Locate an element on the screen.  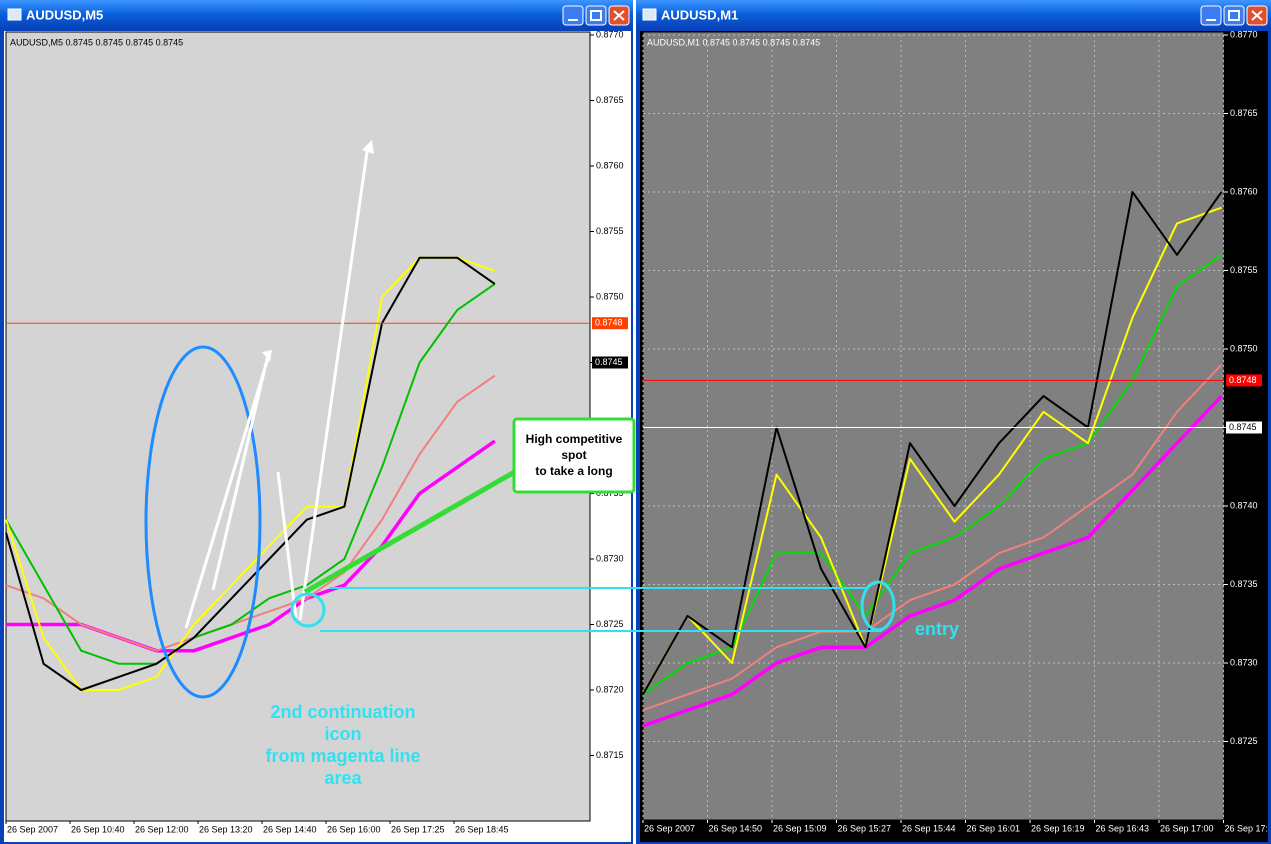
x-tick-label: 26 Sep 16:19 is located at coordinates (1058, 828).